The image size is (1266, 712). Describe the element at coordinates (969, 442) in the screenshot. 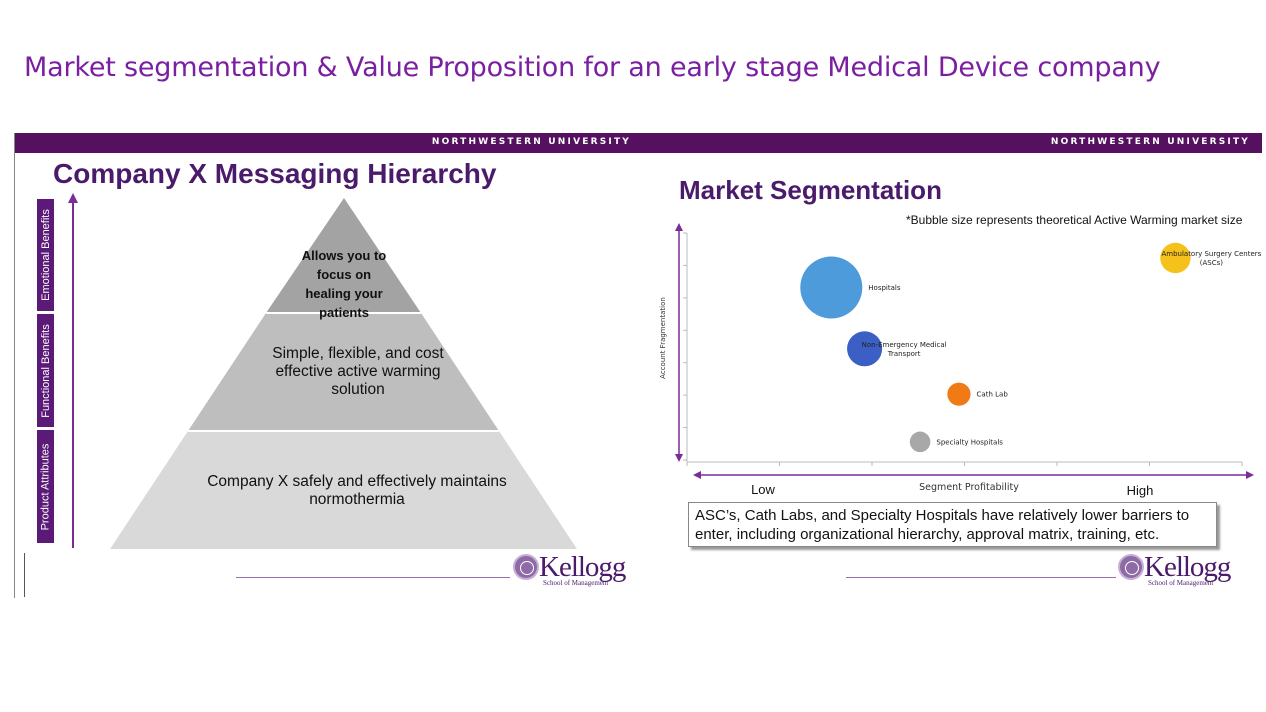

I see `bubble-label-3: Specialty Hospitals` at that location.